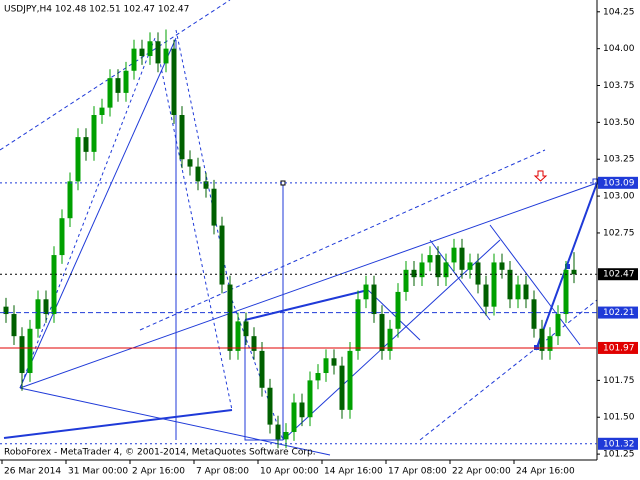 Image resolution: width=640 pixels, height=480 pixels. Describe the element at coordinates (222, 472) in the screenshot. I see `x-tick-label: 7 Apr 08:00` at that location.